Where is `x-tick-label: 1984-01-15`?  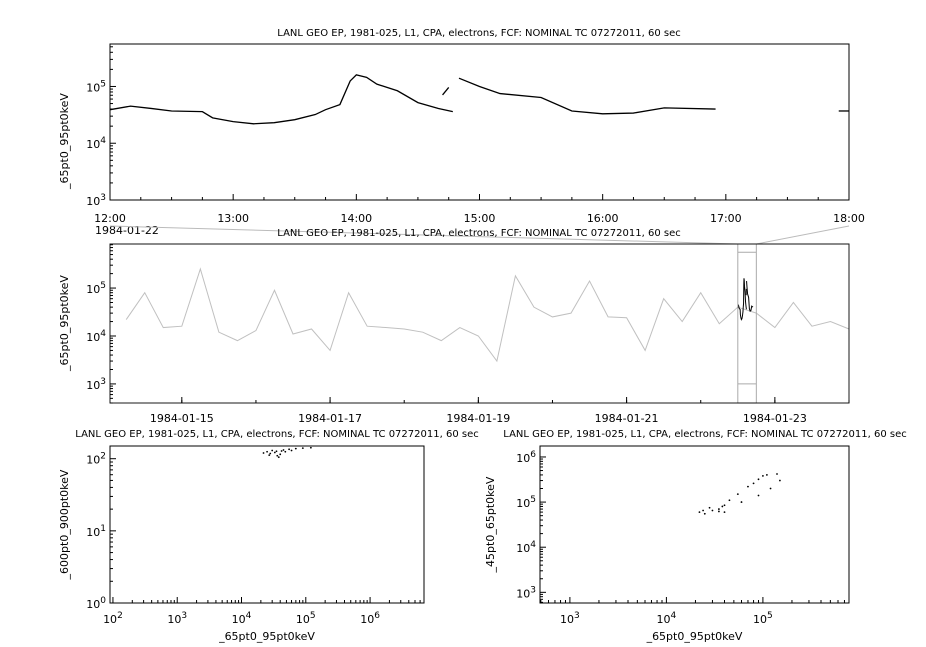 x-tick-label: 1984-01-15 is located at coordinates (182, 418).